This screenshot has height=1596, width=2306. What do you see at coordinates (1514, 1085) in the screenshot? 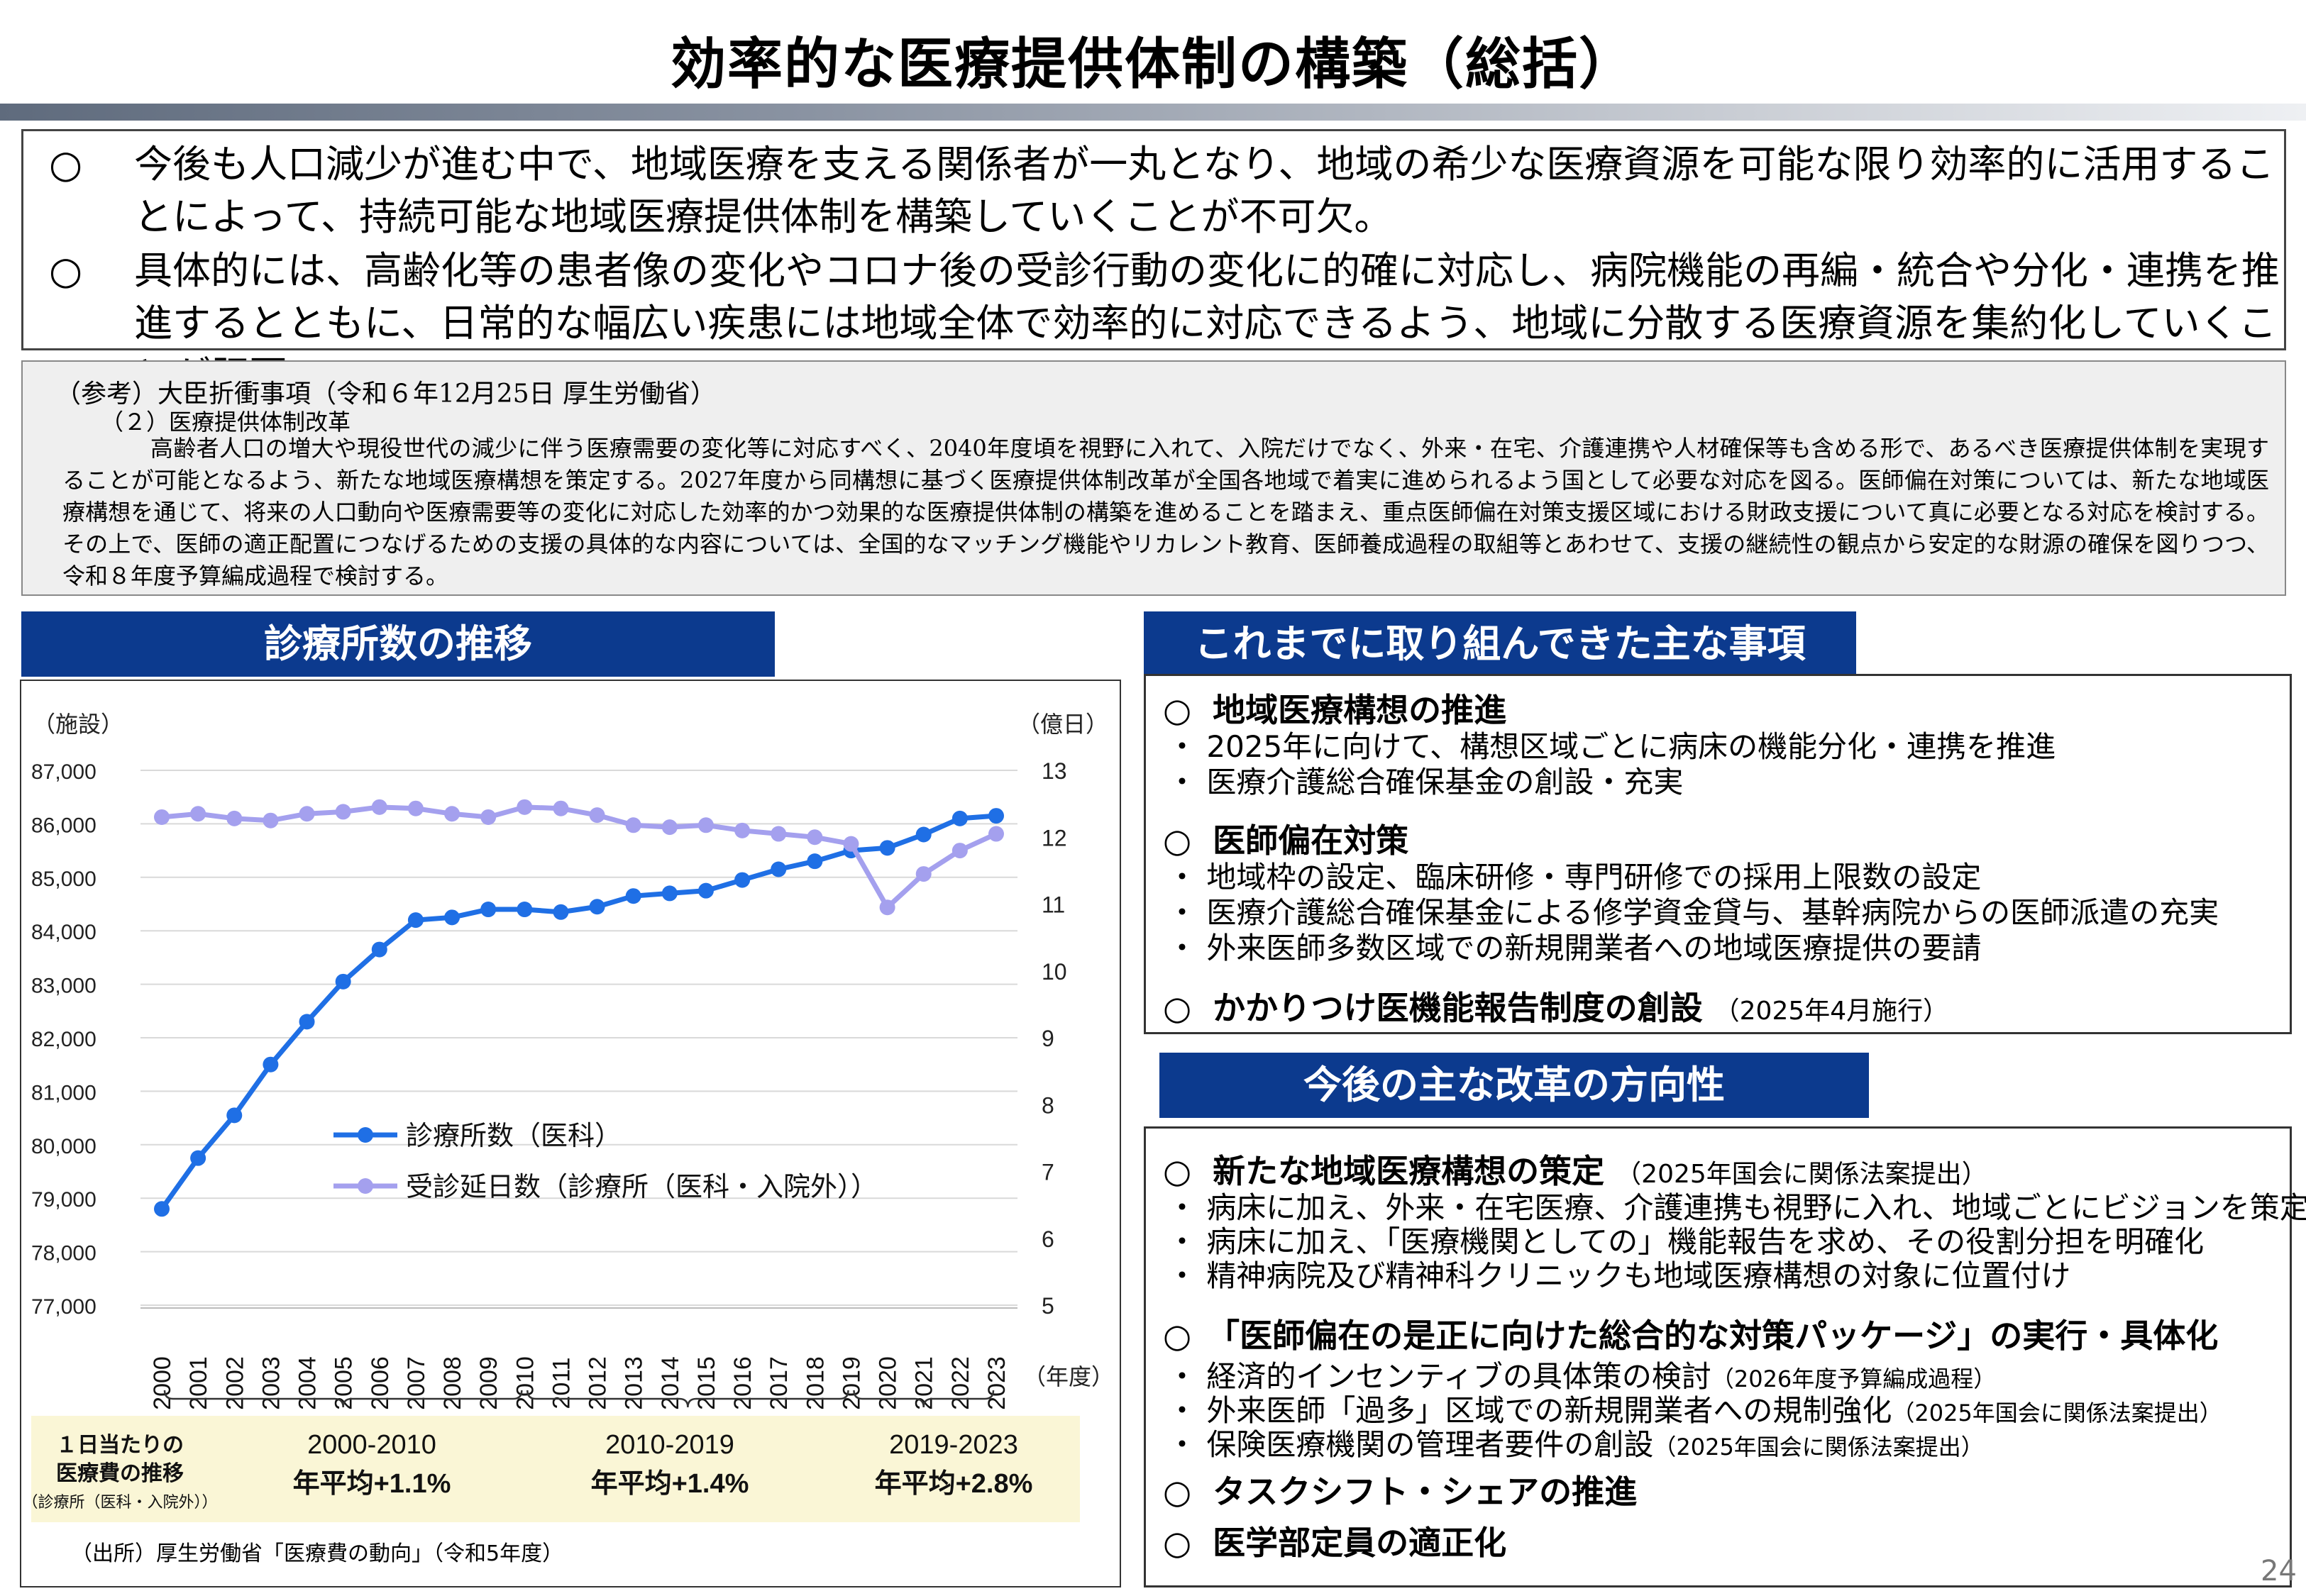
I see `future-reforms-header: 今後の主な改革の方向性` at bounding box center [1514, 1085].